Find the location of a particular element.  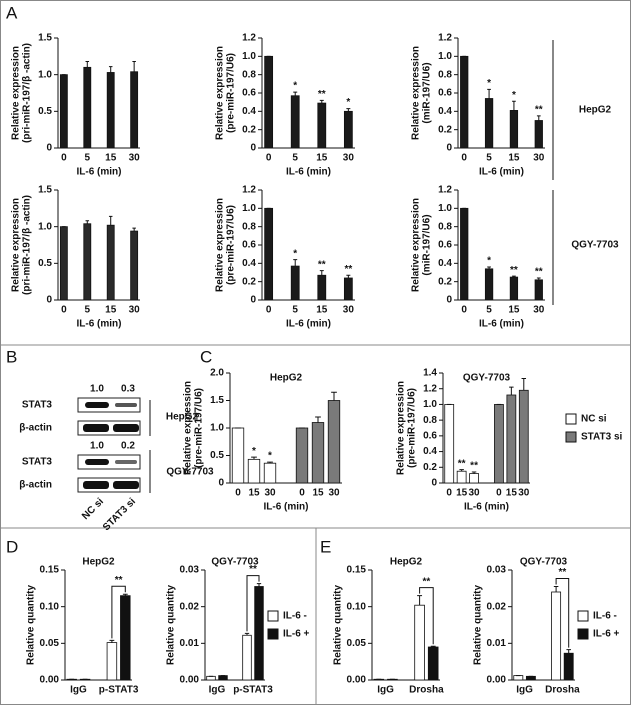

band-quantity: 0.3 is located at coordinates (128, 389).